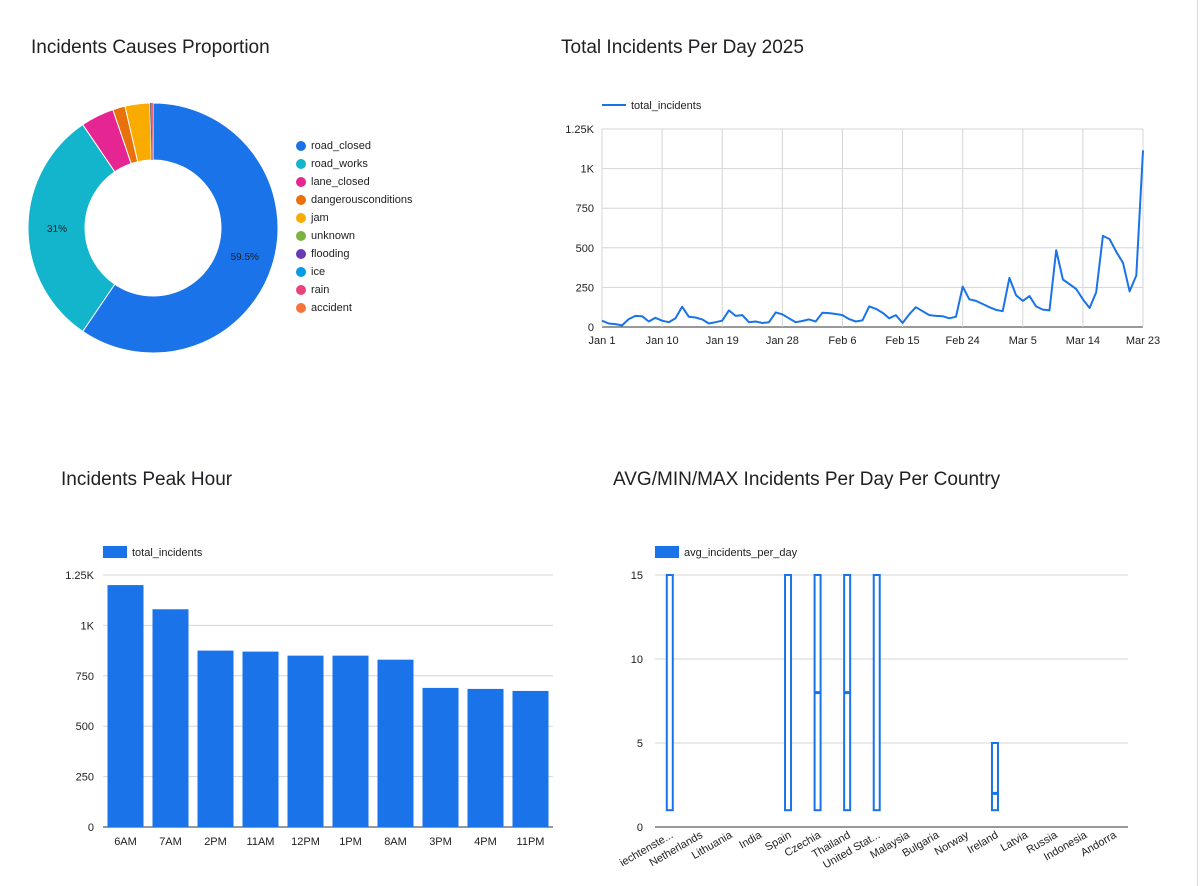 This screenshot has width=1203, height=886. What do you see at coordinates (340, 182) in the screenshot?
I see `legend-label: lane_closed` at bounding box center [340, 182].